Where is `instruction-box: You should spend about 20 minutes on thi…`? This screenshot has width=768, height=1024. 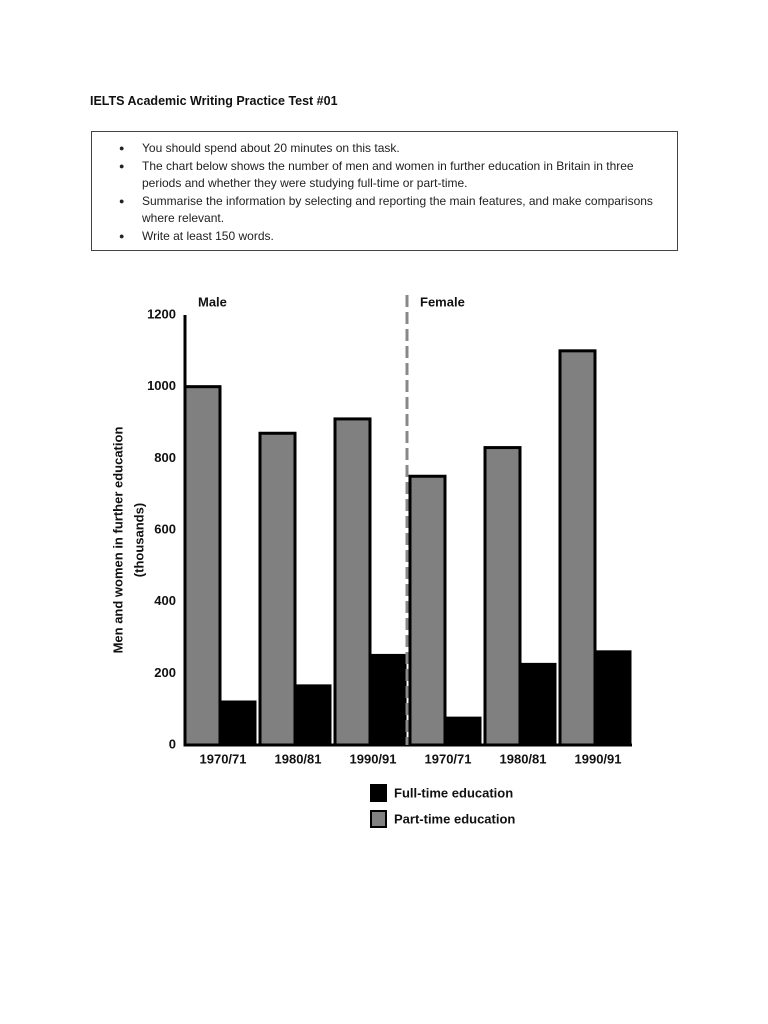
instruction-box: You should spend about 20 minutes on thi… is located at coordinates (384, 191).